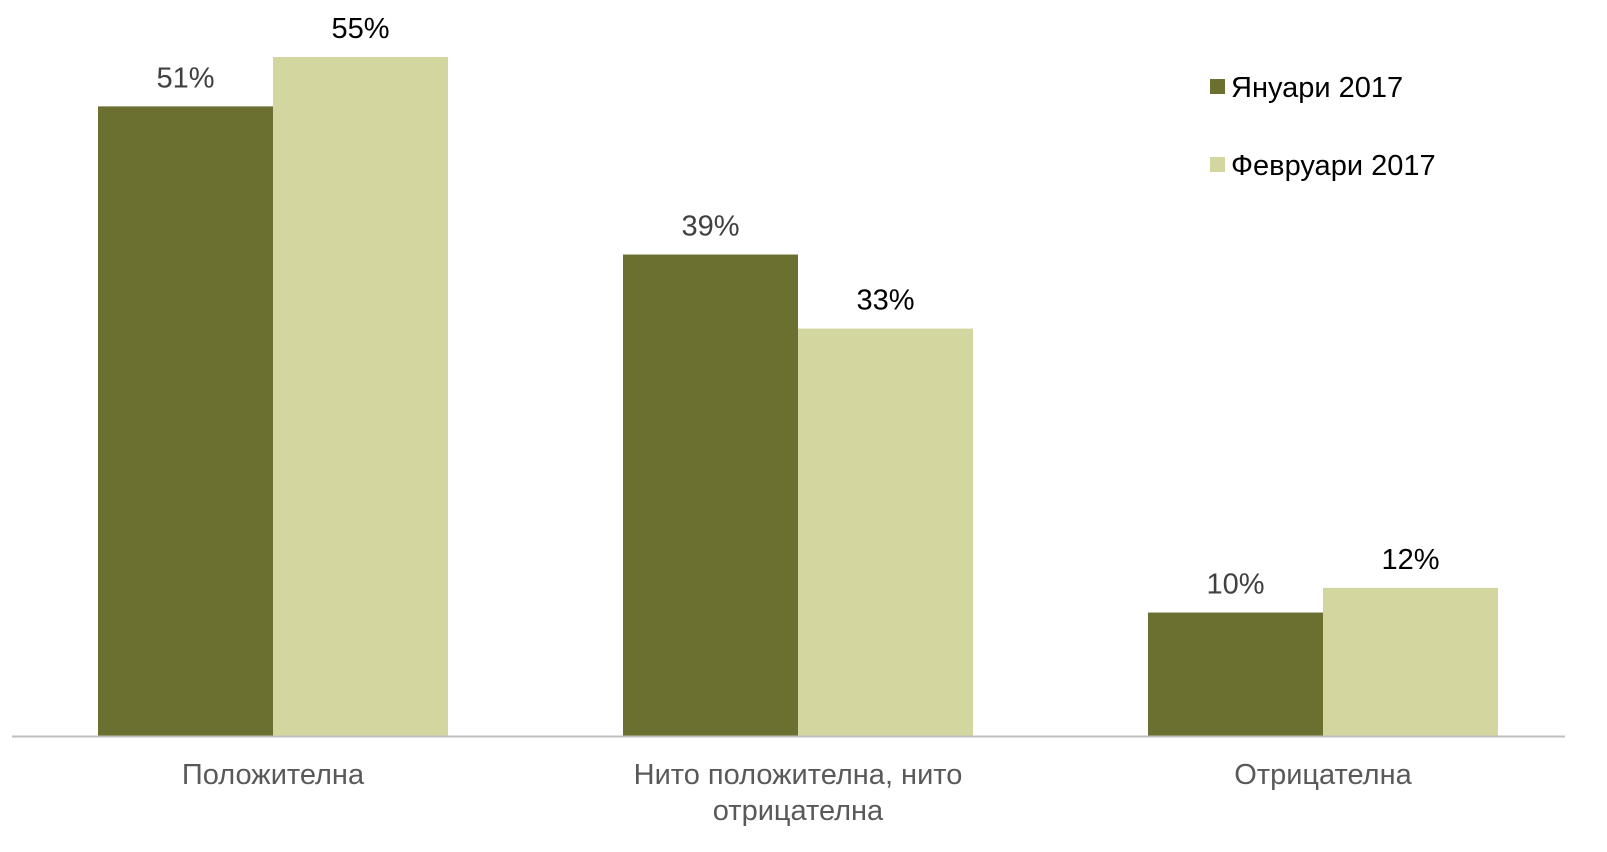 The image size is (1607, 852). I want to click on legend-label-january: Януари 2017, so click(1317, 88).